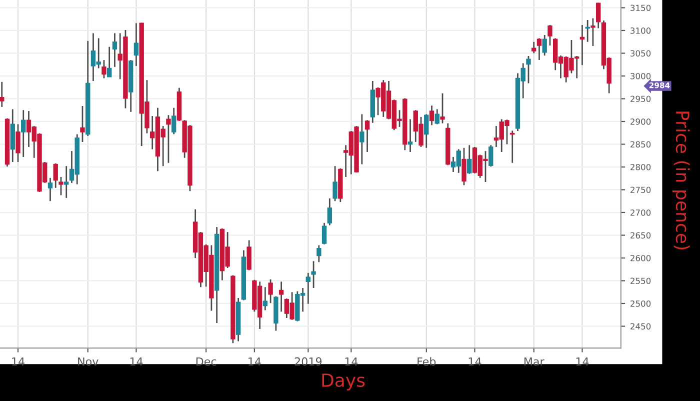 The width and height of the screenshot is (700, 401). What do you see at coordinates (640, 53) in the screenshot?
I see `y-tick-label: 3050` at bounding box center [640, 53].